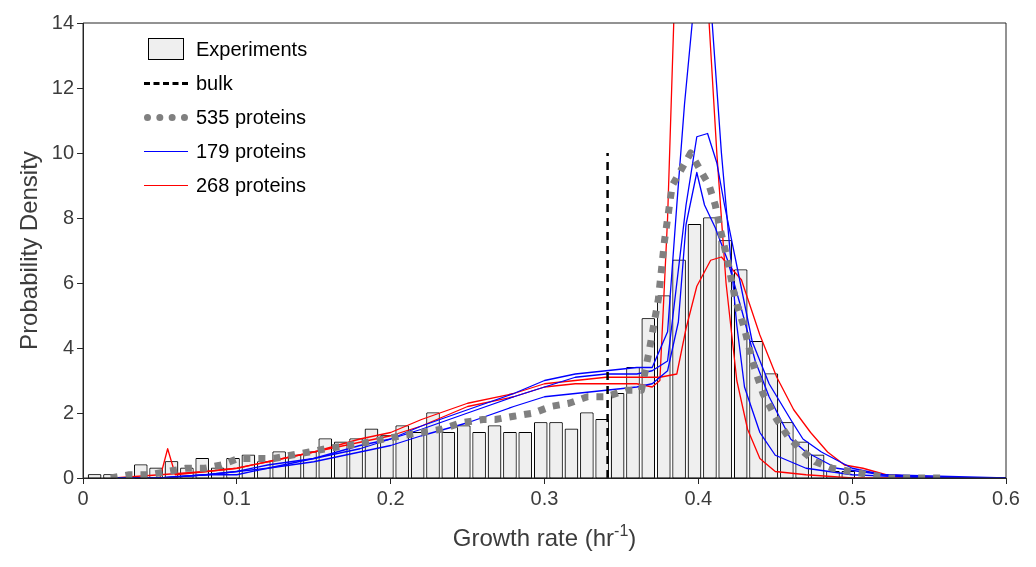  Describe the element at coordinates (236, 497) in the screenshot. I see `x-tick-label: 0.1` at that location.